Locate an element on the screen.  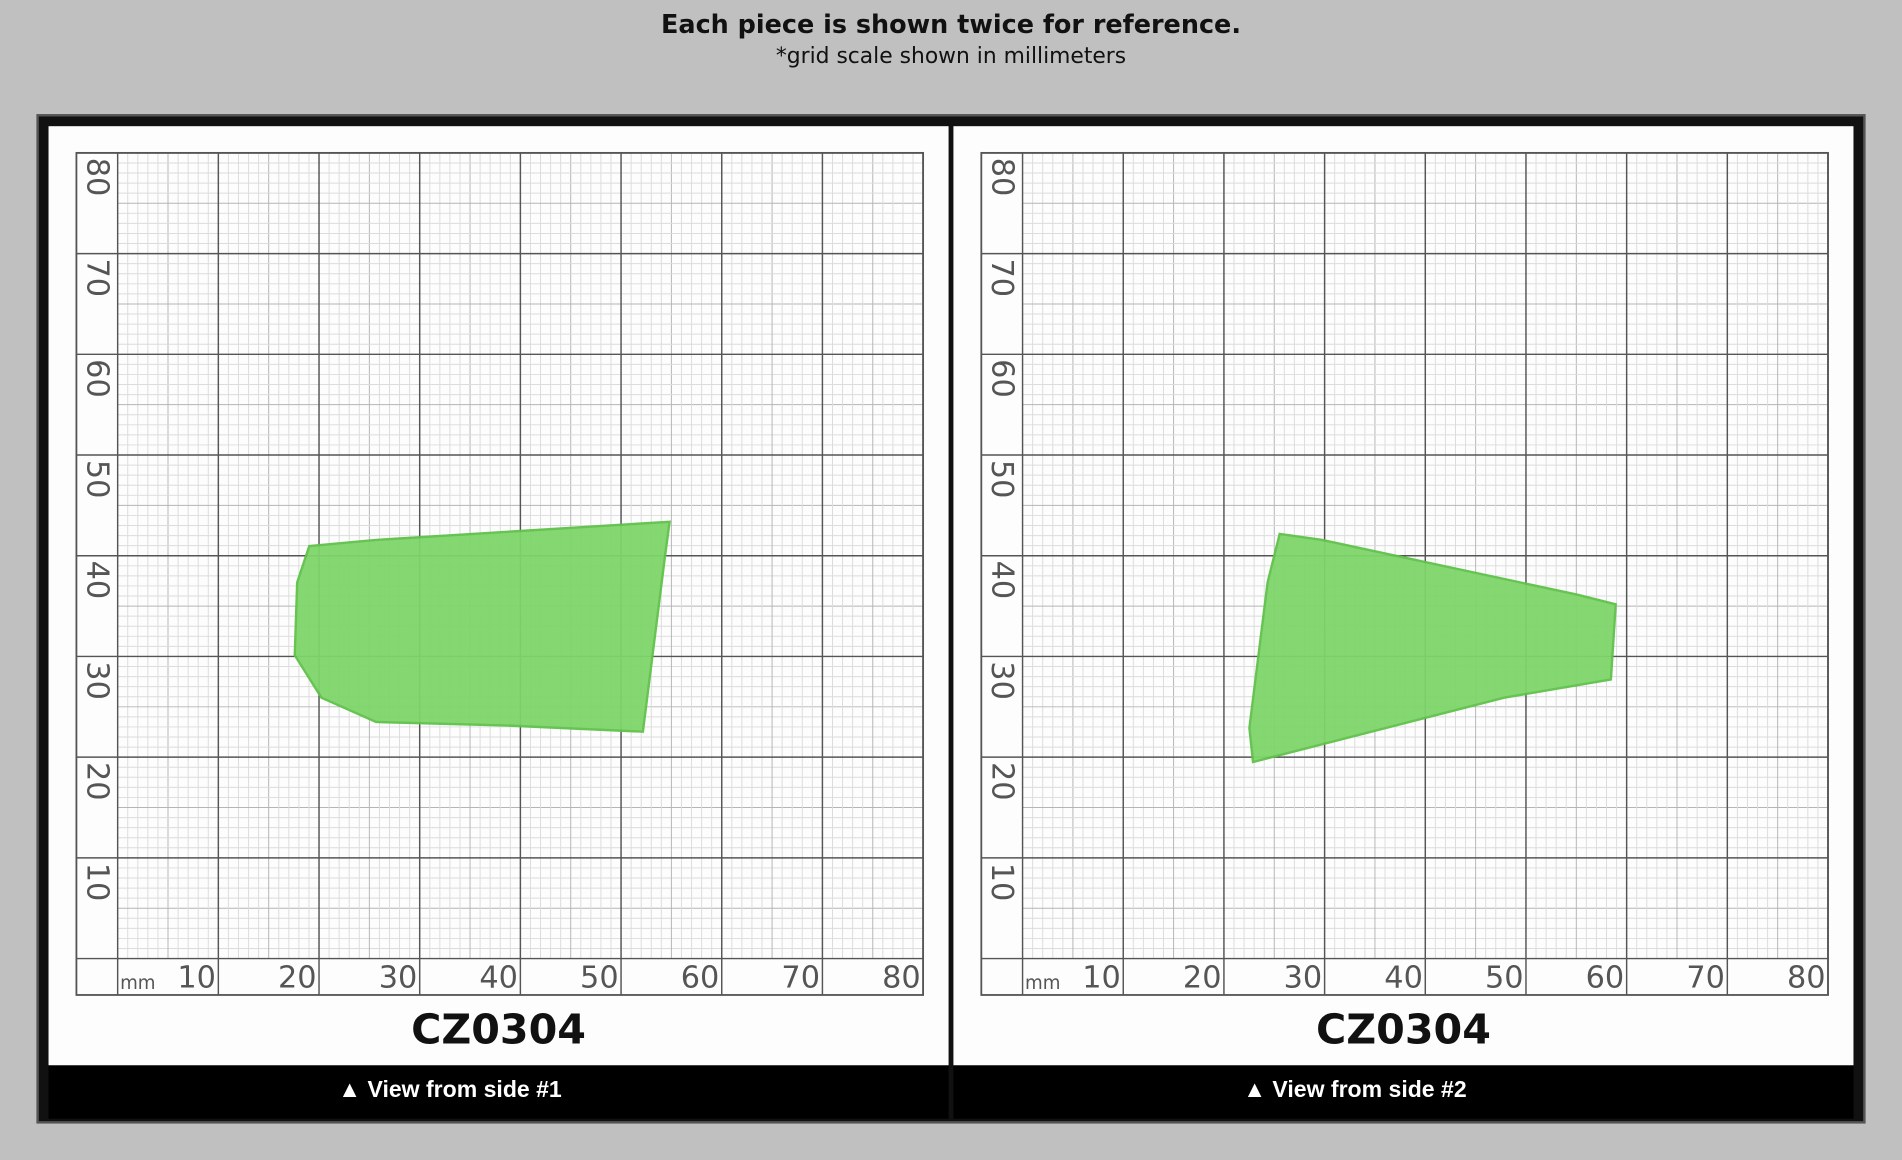
caption: ▲ View from side #2 is located at coordinates (1354, 1089).